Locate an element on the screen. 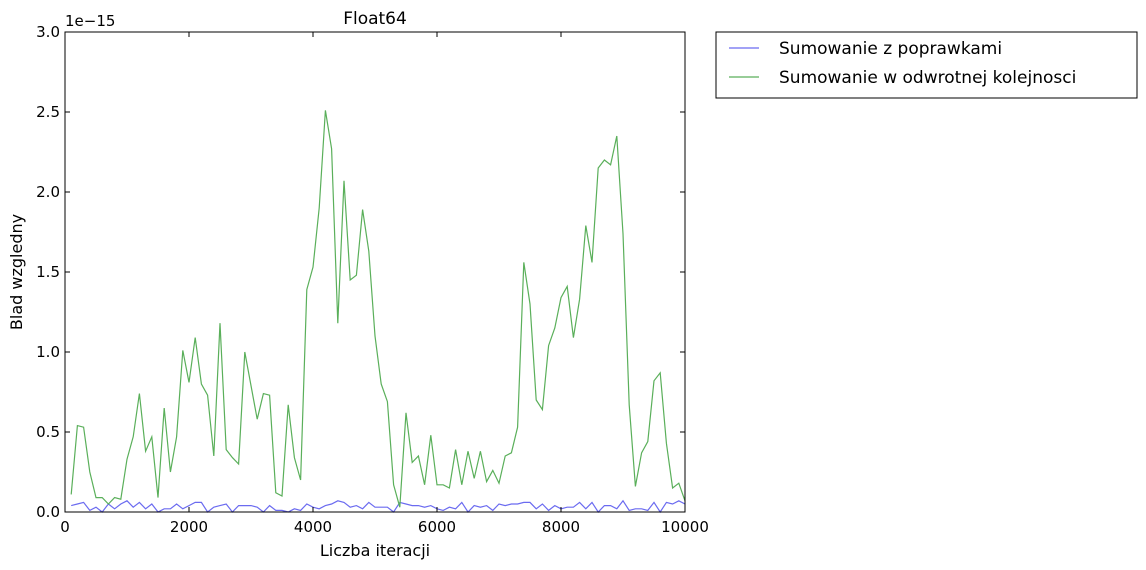  x-tick-label: 4000 is located at coordinates (313, 527).